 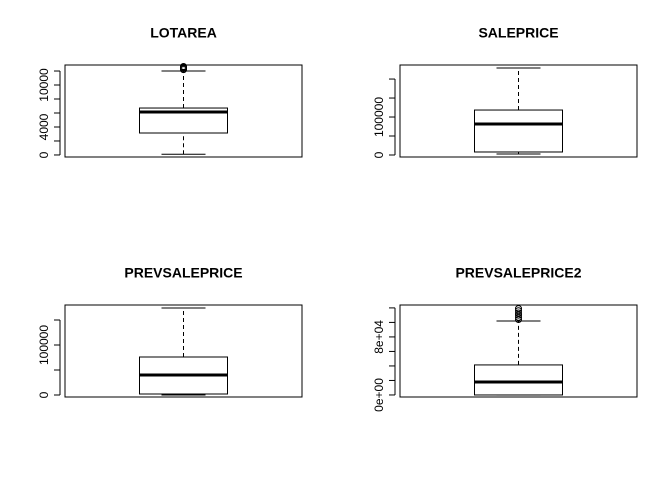 What do you see at coordinates (379, 395) in the screenshot?
I see `y-tick-label: 0e+00` at bounding box center [379, 395].